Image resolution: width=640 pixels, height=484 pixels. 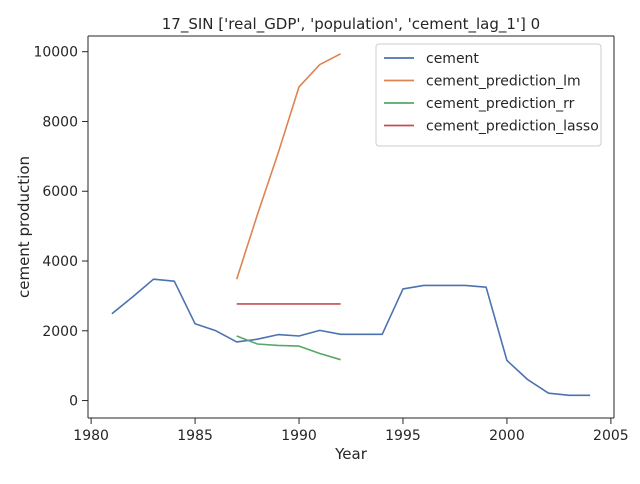 What do you see at coordinates (60, 192) in the screenshot?
I see `y-tick-label: 6000` at bounding box center [60, 192].